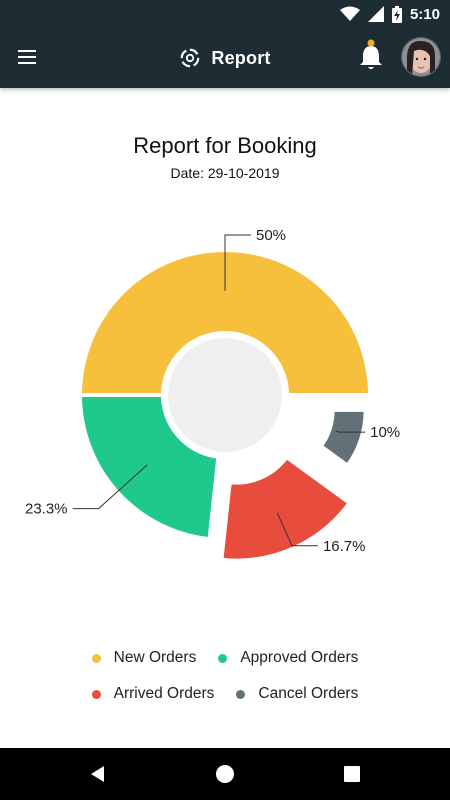 The width and height of the screenshot is (450, 800). What do you see at coordinates (352, 774) in the screenshot?
I see `recents-icon` at bounding box center [352, 774].